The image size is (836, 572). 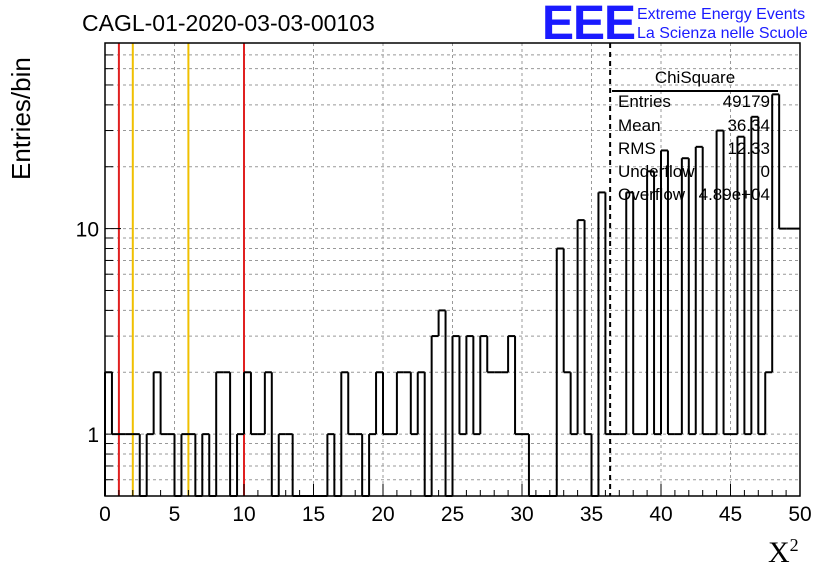 I want to click on x-tick-label: 25, so click(x=452, y=514).